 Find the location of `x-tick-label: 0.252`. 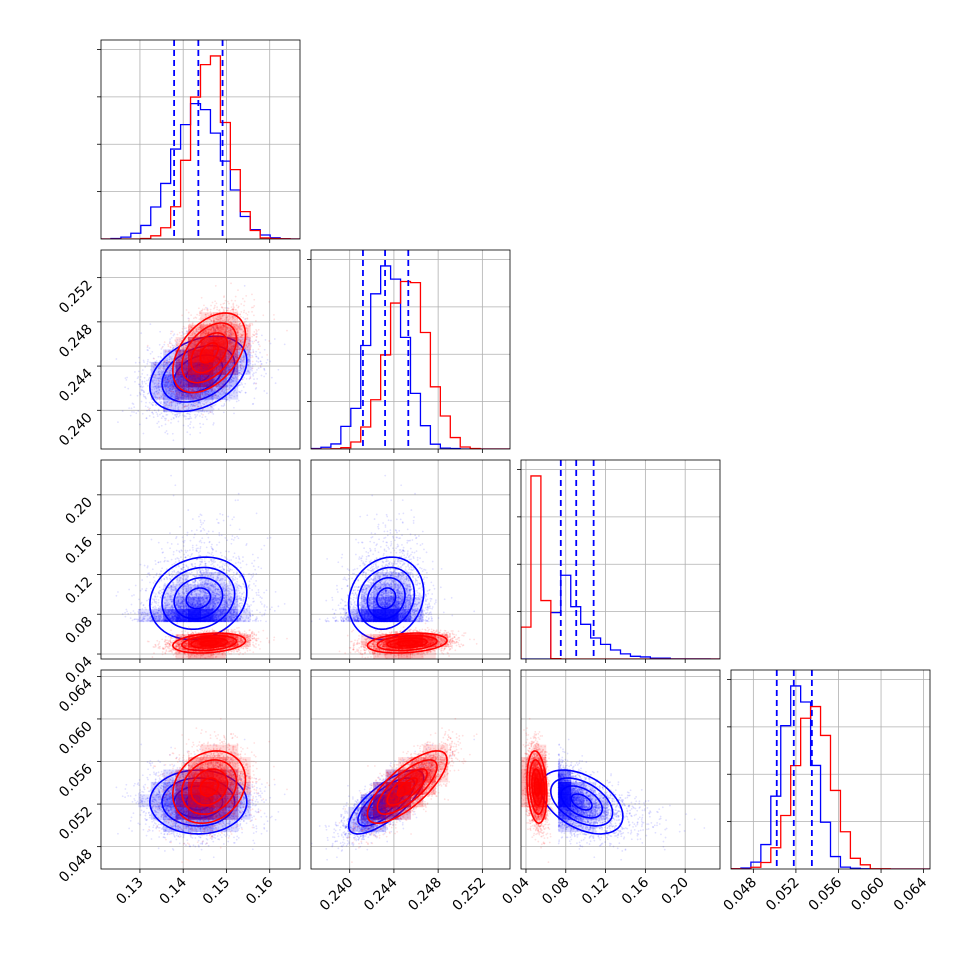

x-tick-label: 0.252 is located at coordinates (470, 895).